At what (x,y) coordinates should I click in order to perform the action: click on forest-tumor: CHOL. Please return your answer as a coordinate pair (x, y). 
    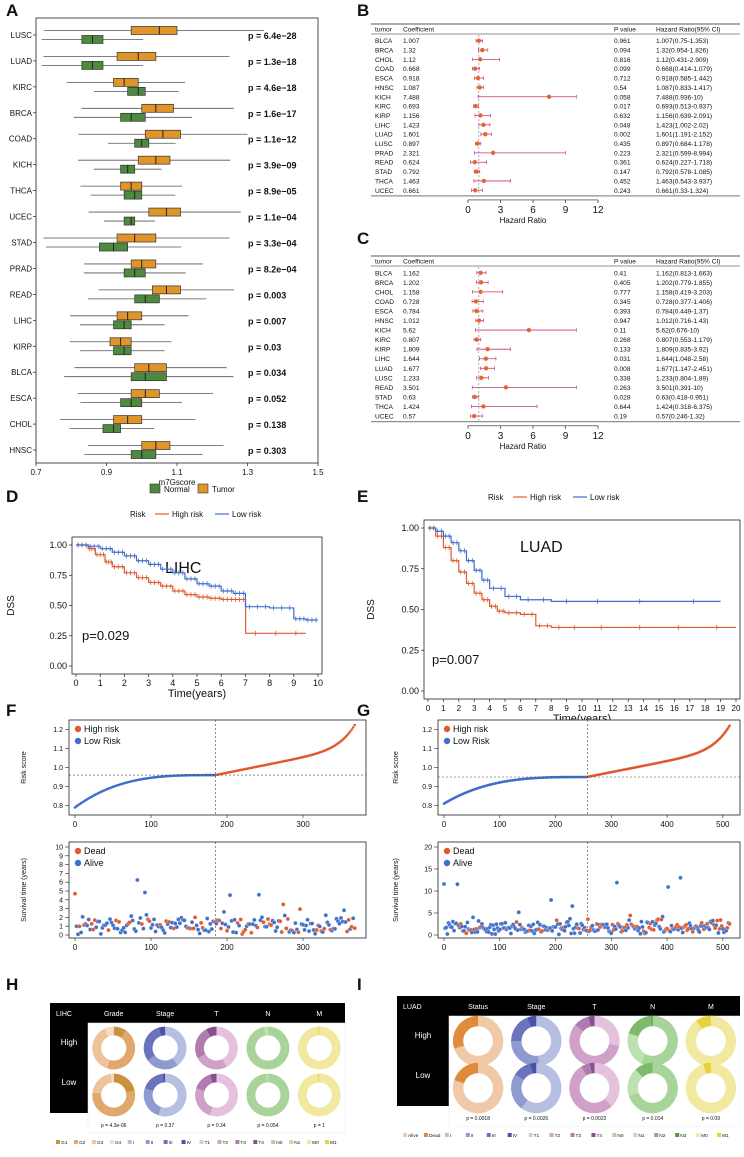
    Looking at the image, I should click on (384, 292).